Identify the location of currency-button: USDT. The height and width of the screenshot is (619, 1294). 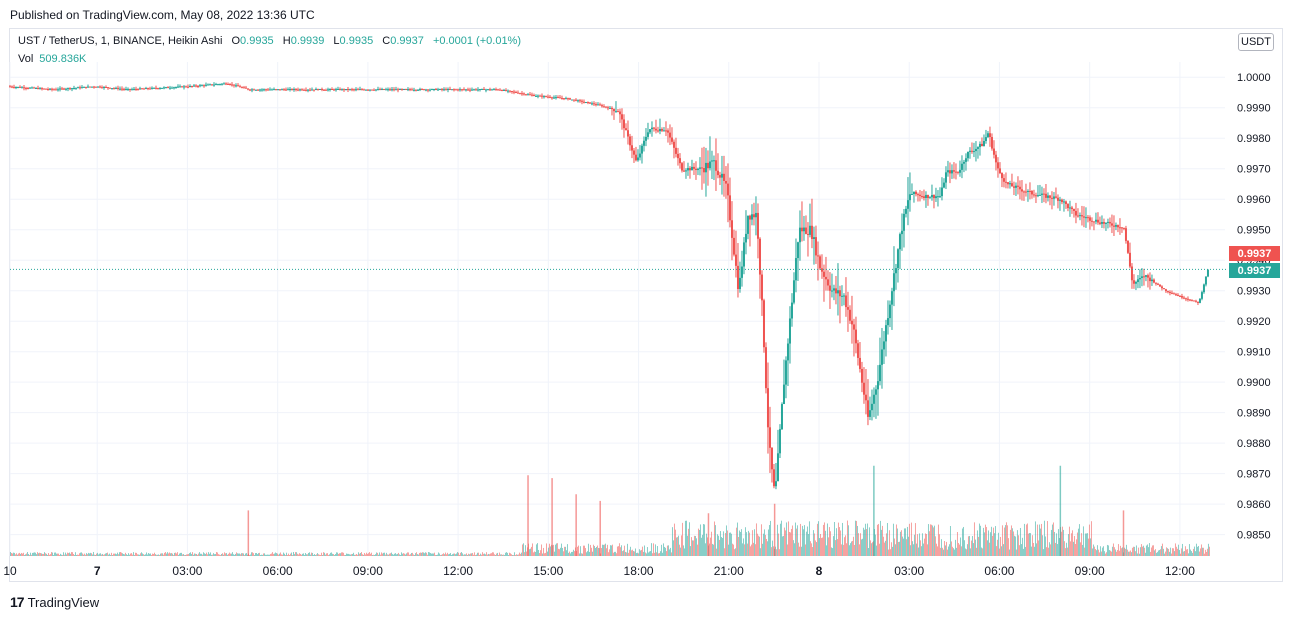
(1256, 42).